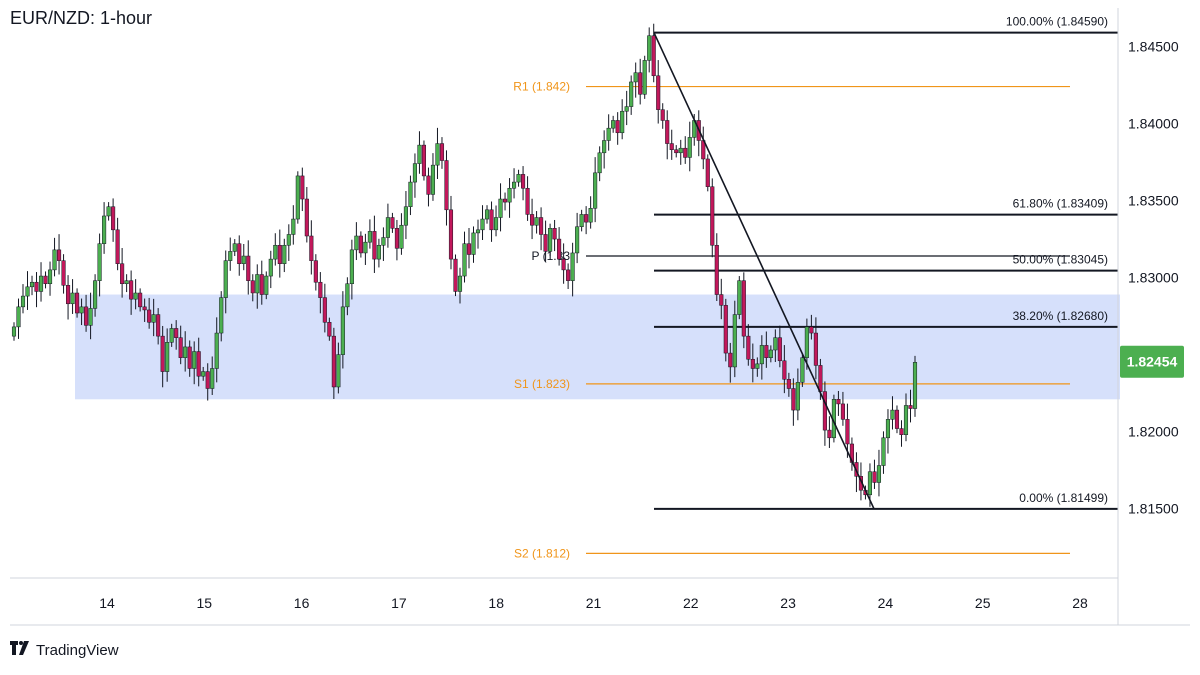 This screenshot has height=675, width=1200. Describe the element at coordinates (764, 271) in the screenshot. I see `trend-line` at that location.